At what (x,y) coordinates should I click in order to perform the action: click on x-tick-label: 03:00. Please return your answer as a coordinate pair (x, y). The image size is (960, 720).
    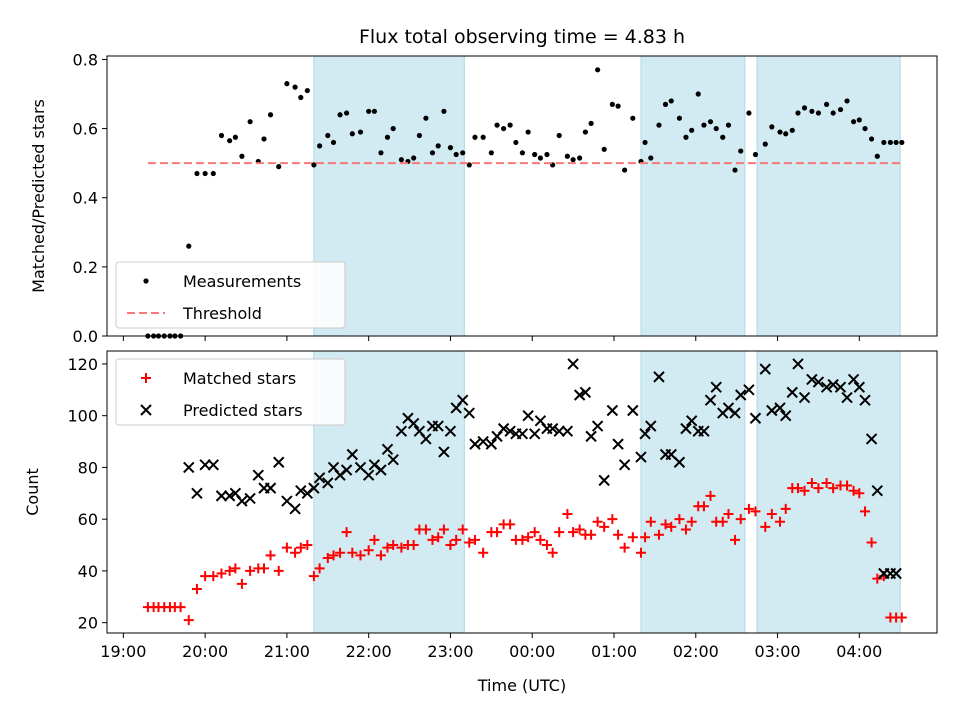
    Looking at the image, I should click on (777, 651).